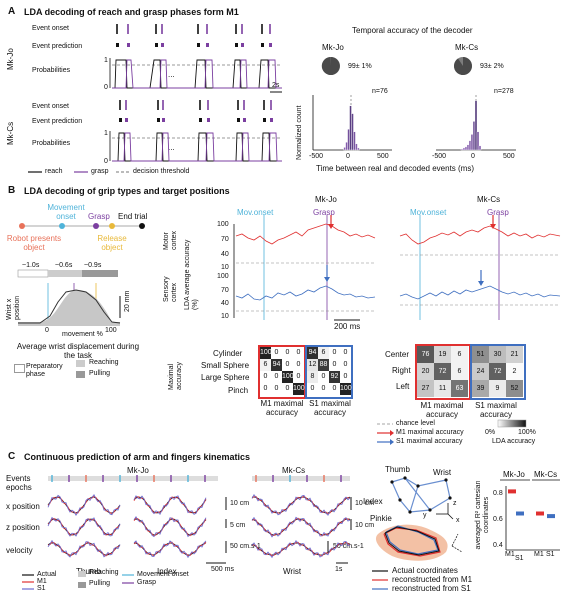 The height and width of the screenshot is (593, 568). Describe the element at coordinates (497, 388) in the screenshot. I see `matrix-cell: 9` at that location.